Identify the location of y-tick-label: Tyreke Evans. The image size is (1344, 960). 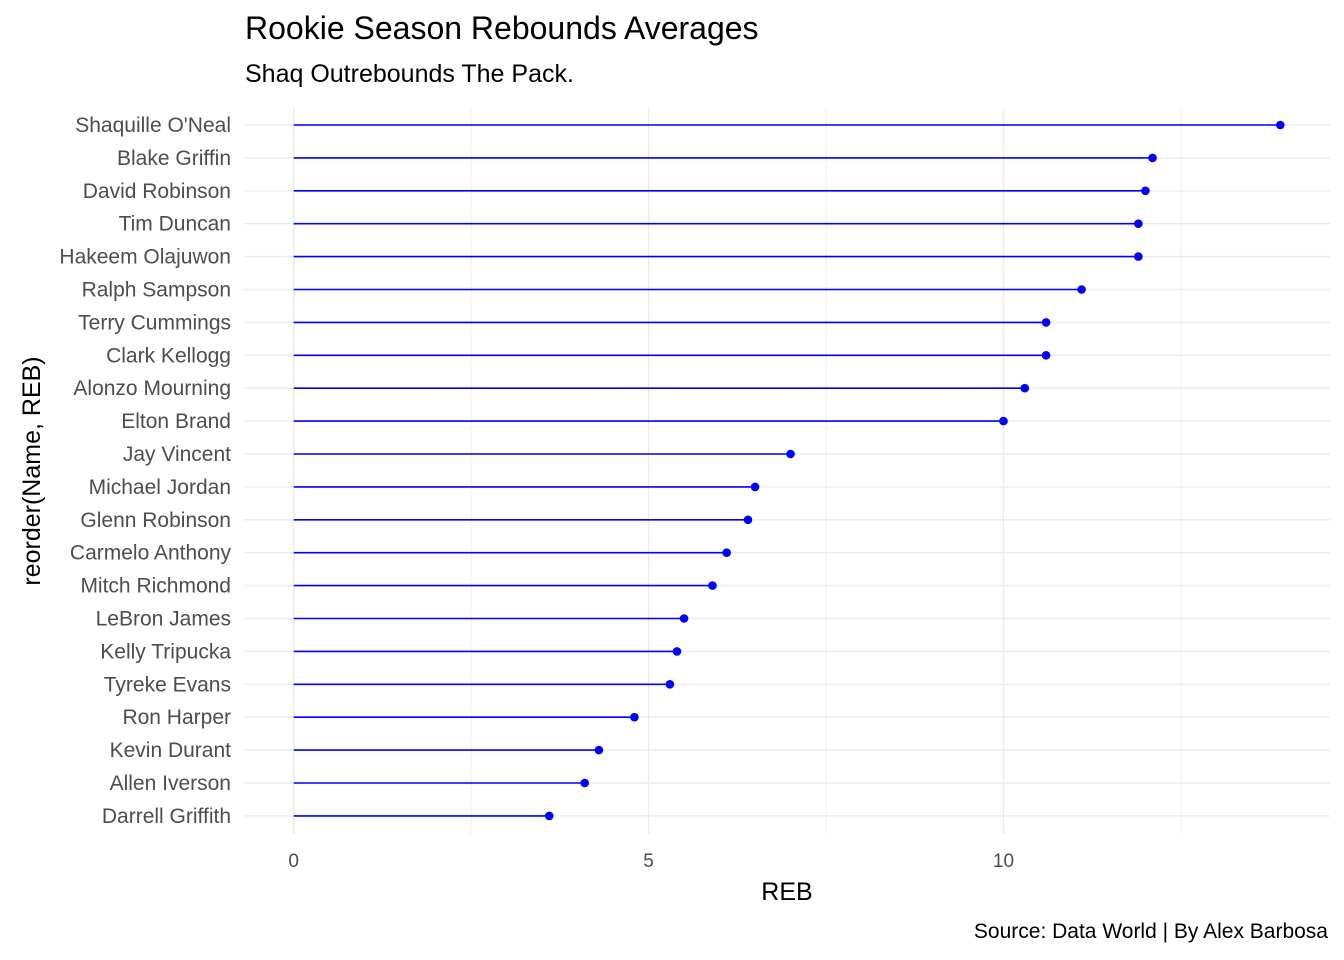
(167, 684).